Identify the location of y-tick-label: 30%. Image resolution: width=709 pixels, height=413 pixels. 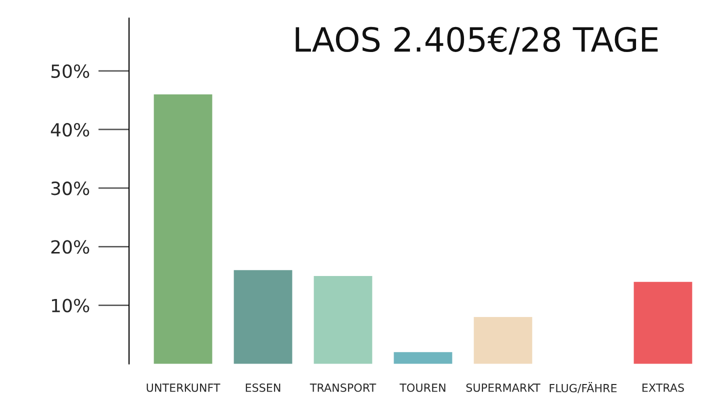
(70, 189).